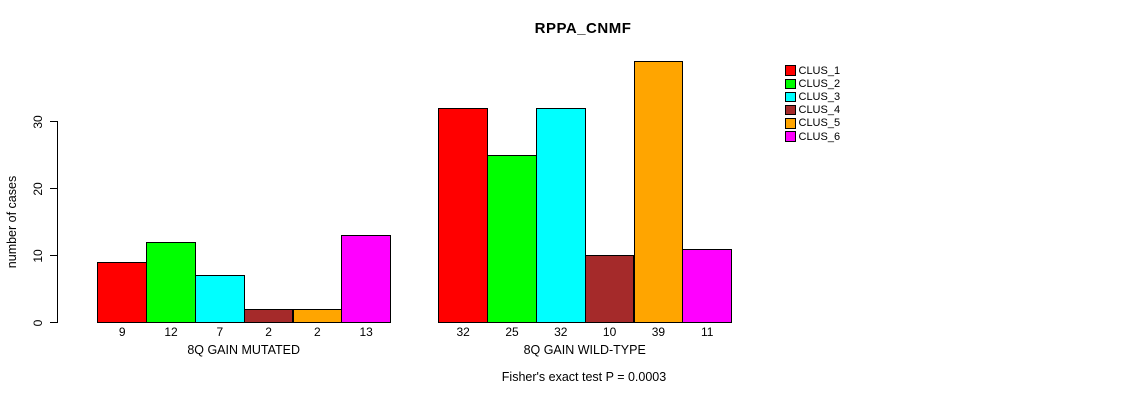 This screenshot has width=1140, height=400. Describe the element at coordinates (819, 123) in the screenshot. I see `legend-label: CLUS_5` at that location.